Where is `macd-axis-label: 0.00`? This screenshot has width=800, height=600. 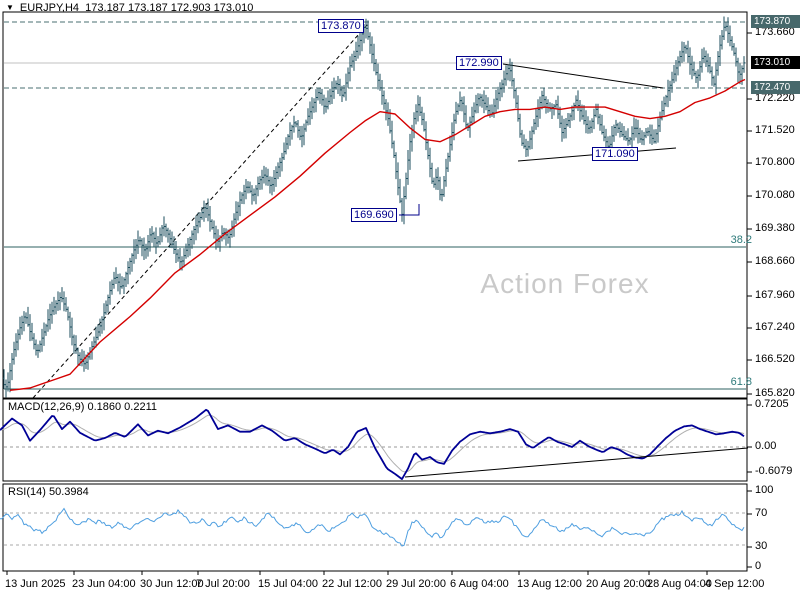 macd-axis-label: 0.00 is located at coordinates (766, 446).